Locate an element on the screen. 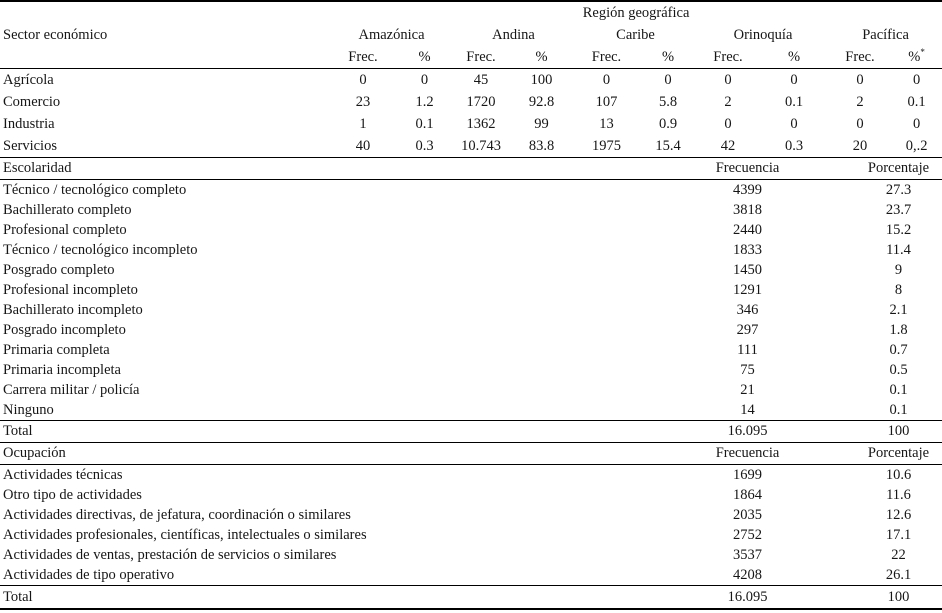 The height and width of the screenshot is (613, 942). table-row: Agrícola 0 0 45 100 0 0 0 0 0 0 is located at coordinates (471, 80).